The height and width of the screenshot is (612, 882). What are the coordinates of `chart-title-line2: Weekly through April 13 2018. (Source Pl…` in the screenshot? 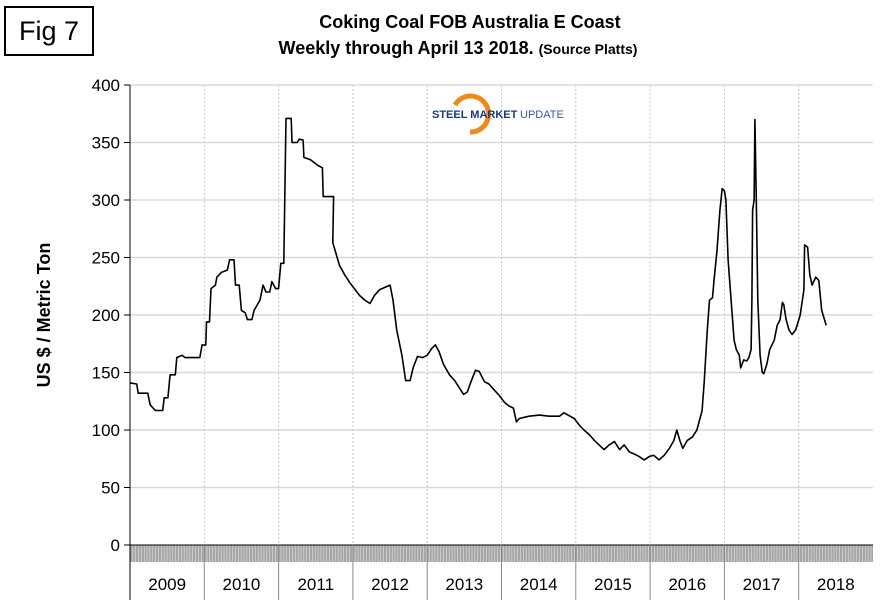 It's located at (458, 48).